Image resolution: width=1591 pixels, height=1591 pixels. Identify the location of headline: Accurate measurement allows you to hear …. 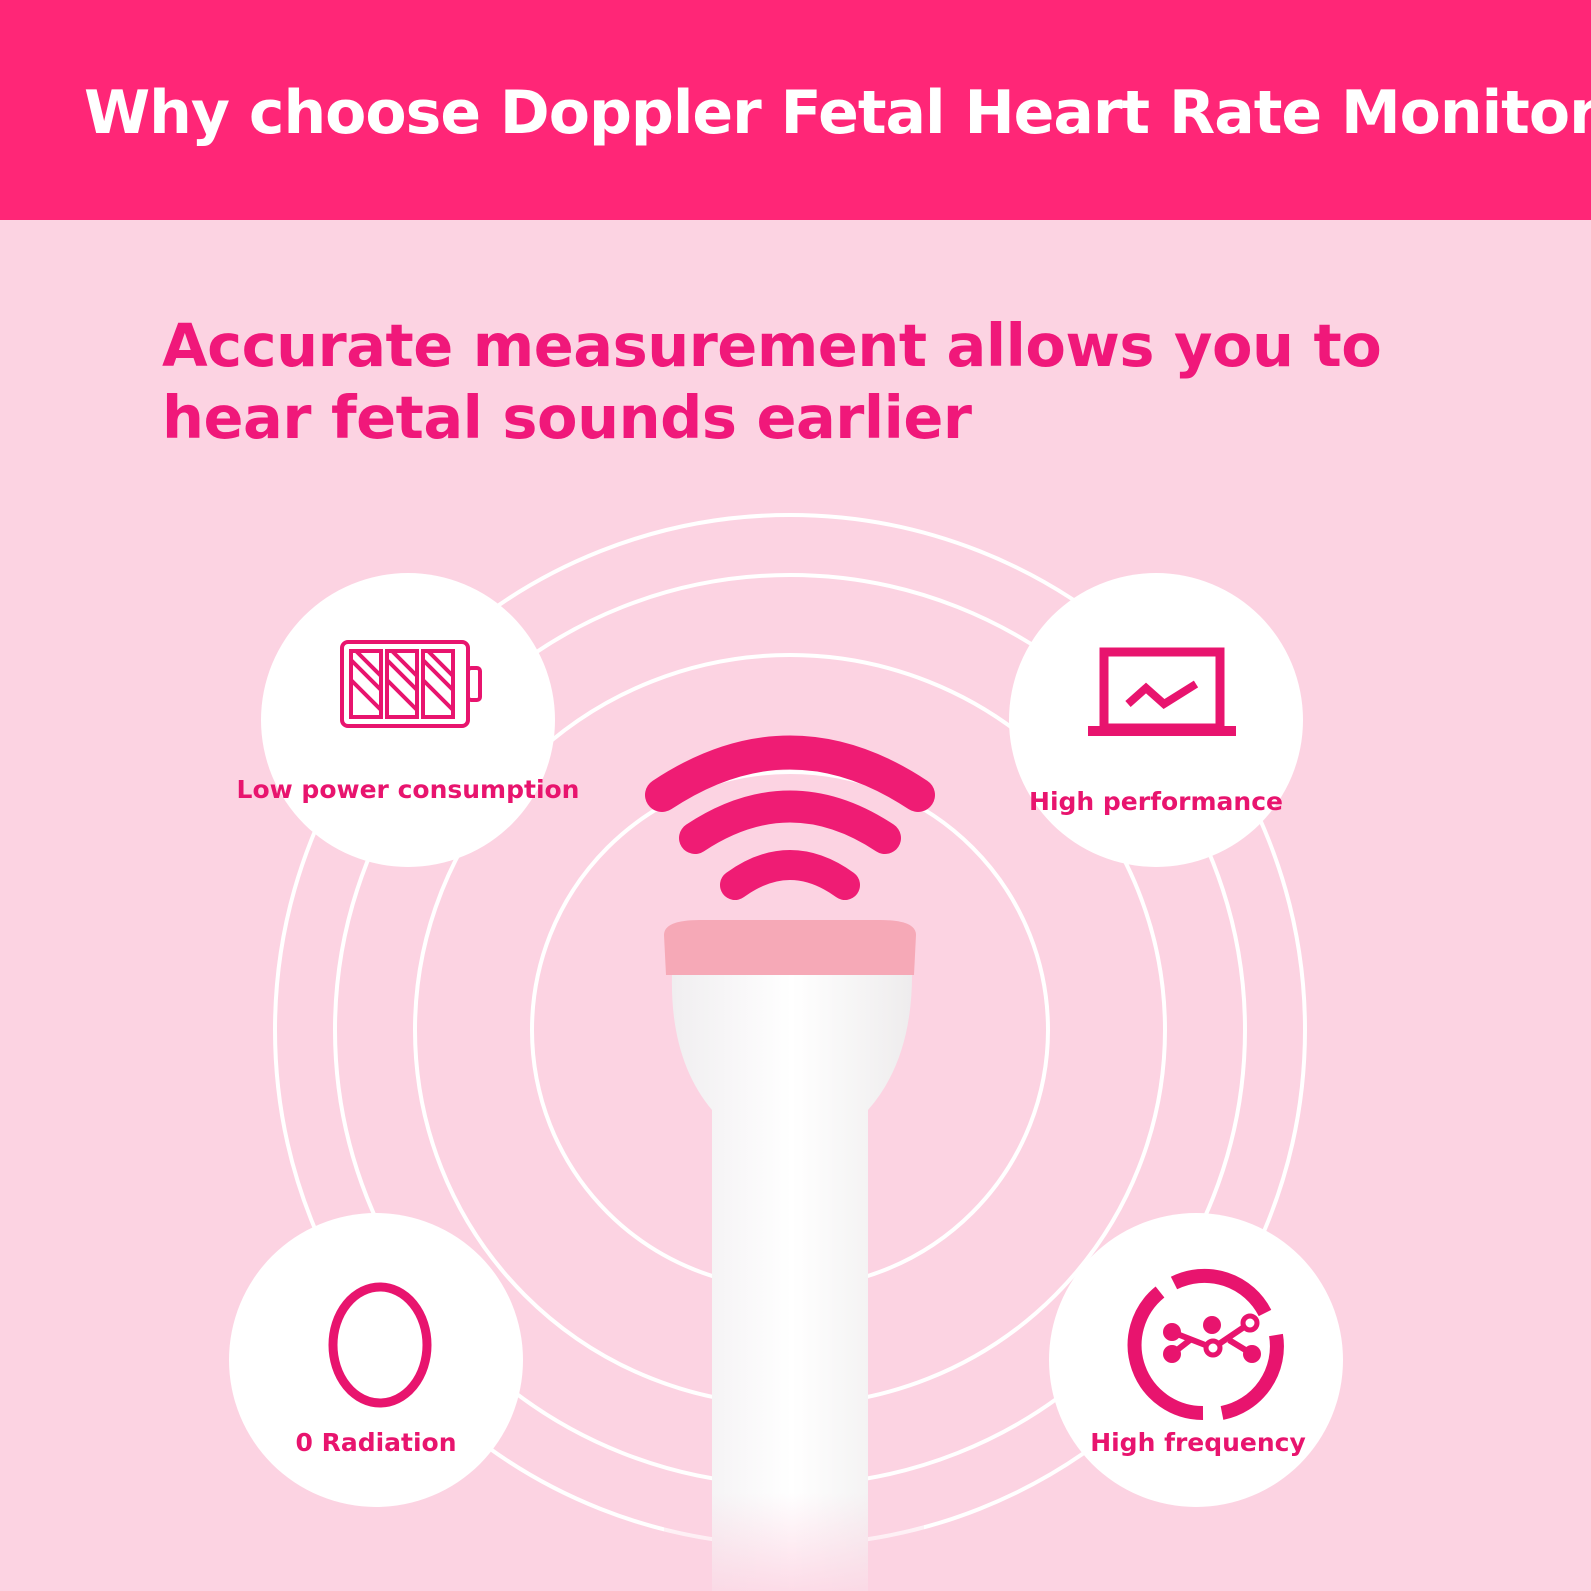
(787, 382).